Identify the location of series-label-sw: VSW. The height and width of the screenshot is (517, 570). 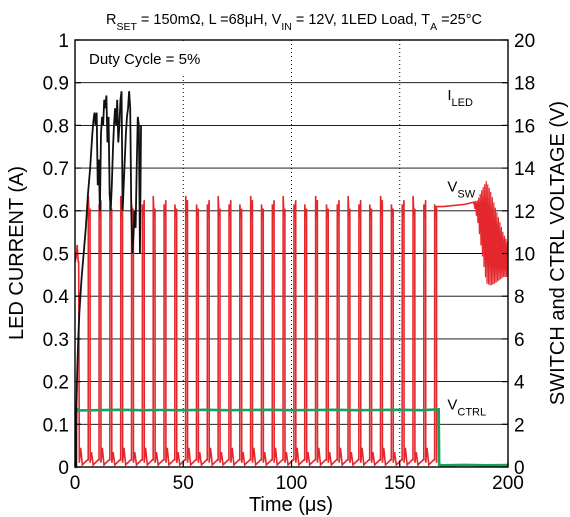
(461, 190).